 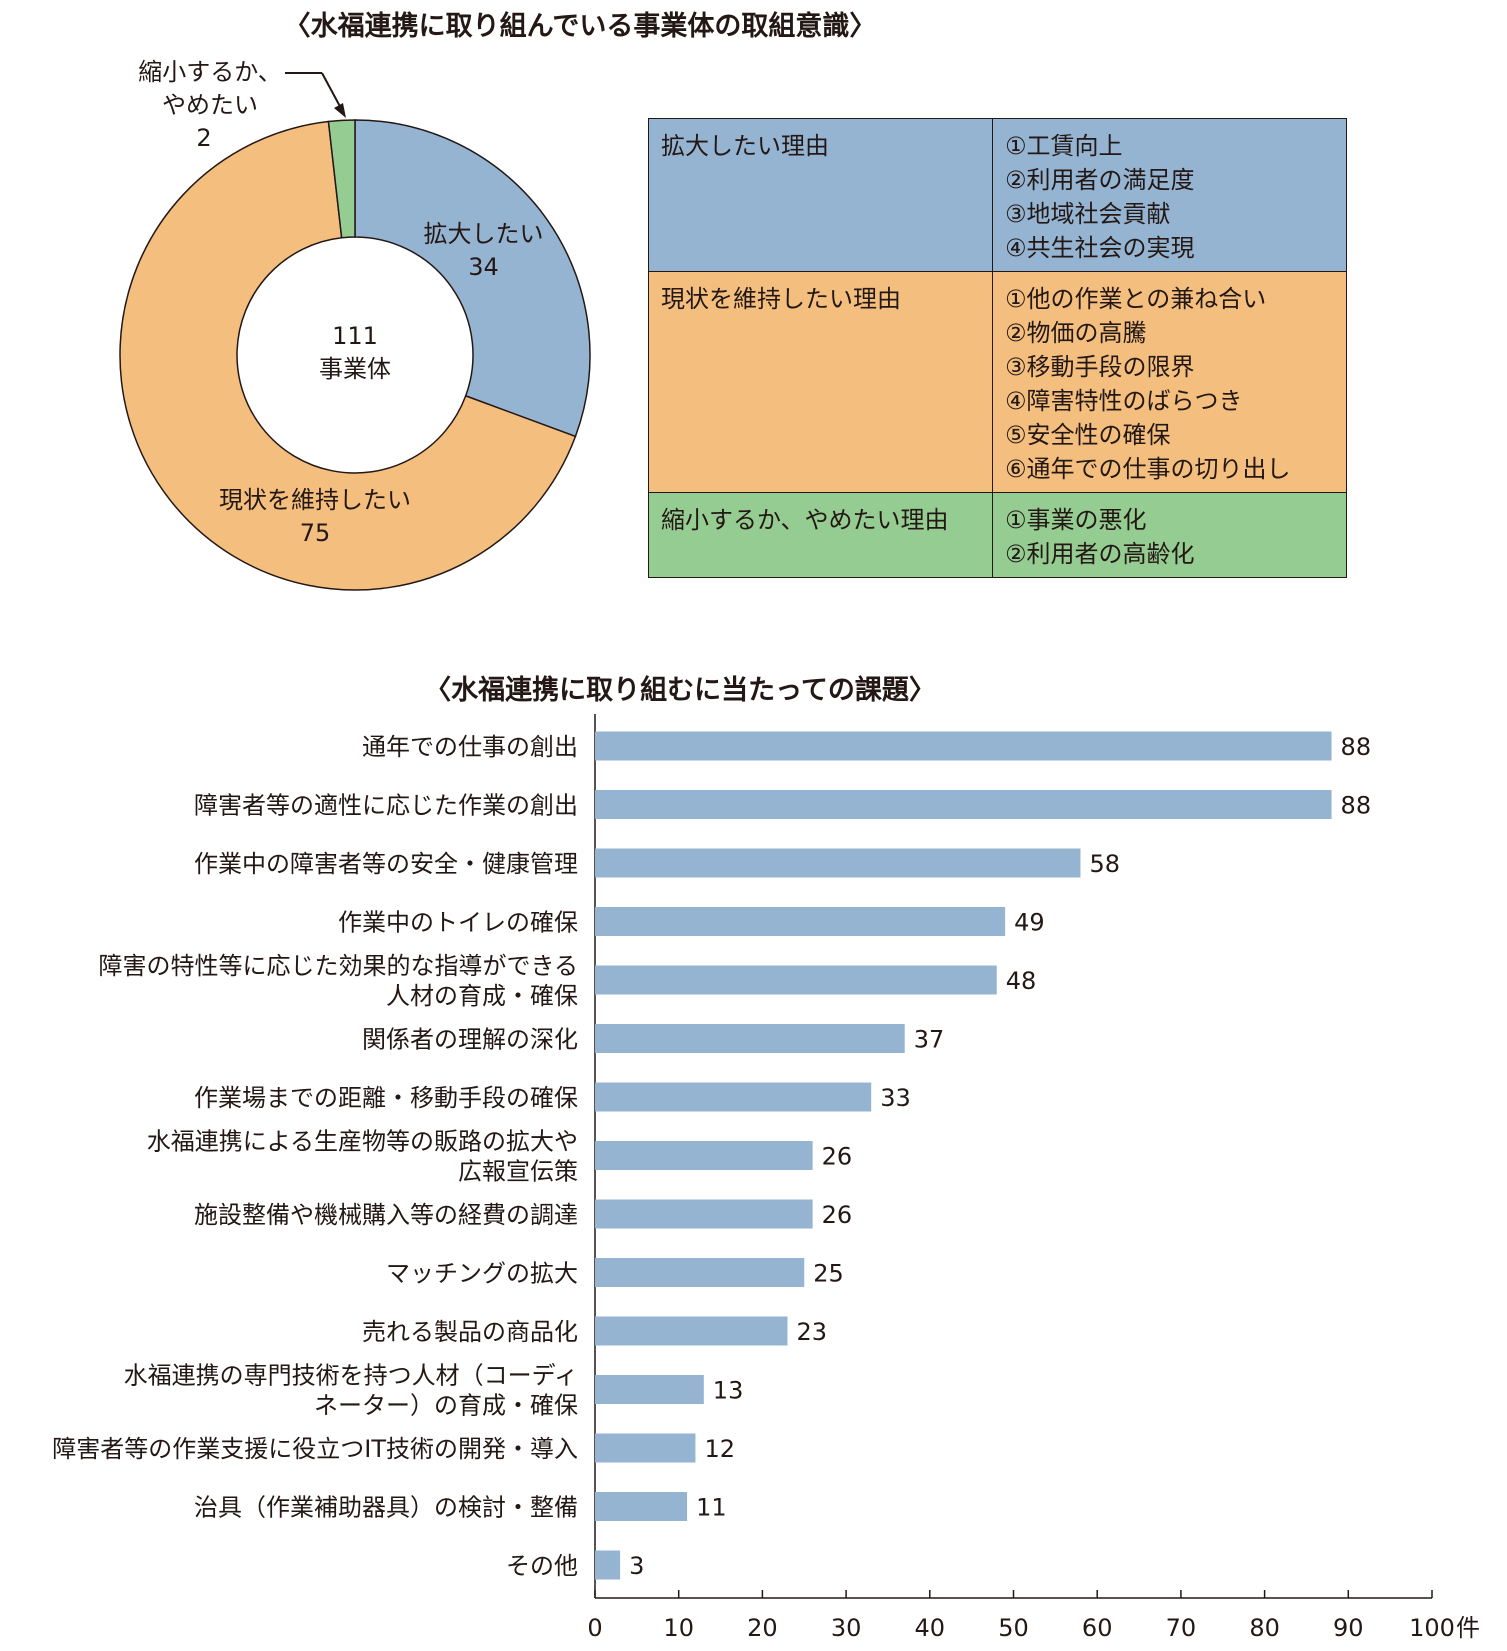 What do you see at coordinates (1064, 146) in the screenshot?
I see `reason-item: ①工賃向上` at bounding box center [1064, 146].